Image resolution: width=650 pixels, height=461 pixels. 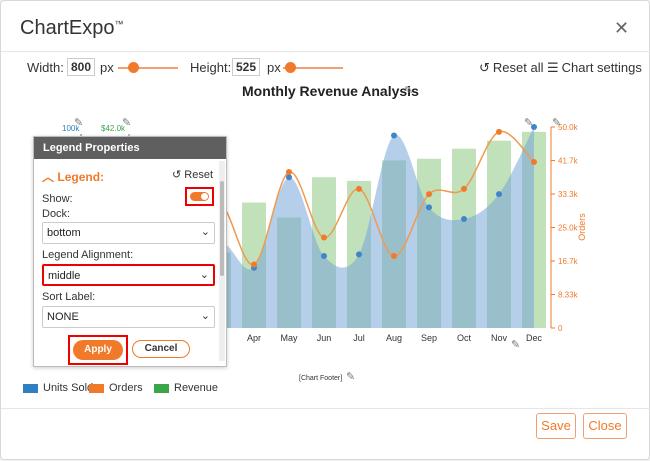 I want to click on units-sold-point-oct, so click(x=464, y=219).